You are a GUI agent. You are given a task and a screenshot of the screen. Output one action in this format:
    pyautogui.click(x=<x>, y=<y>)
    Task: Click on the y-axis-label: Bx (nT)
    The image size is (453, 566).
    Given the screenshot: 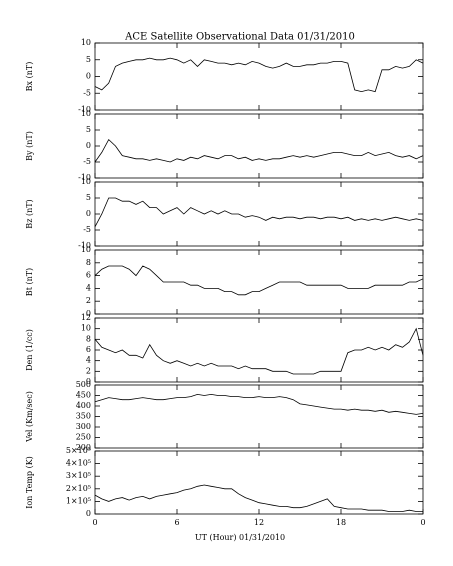 What is the action you would take?
    pyautogui.click(x=29, y=77)
    